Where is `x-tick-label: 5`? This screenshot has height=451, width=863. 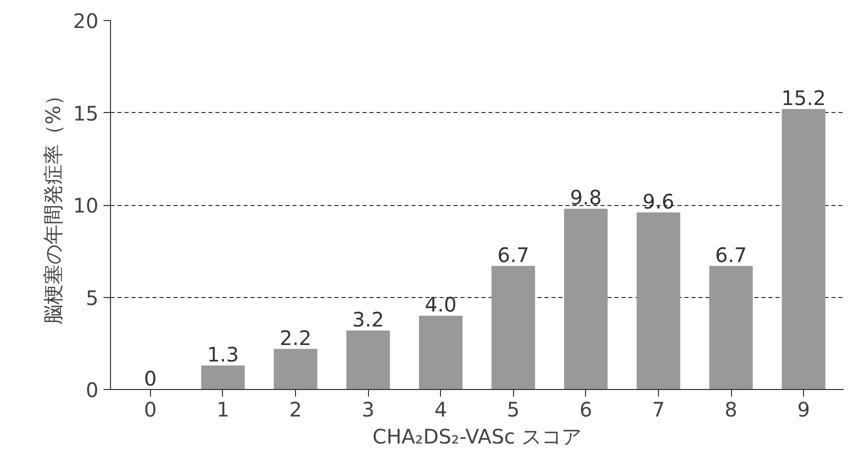
x-tick-label: 5 is located at coordinates (513, 410).